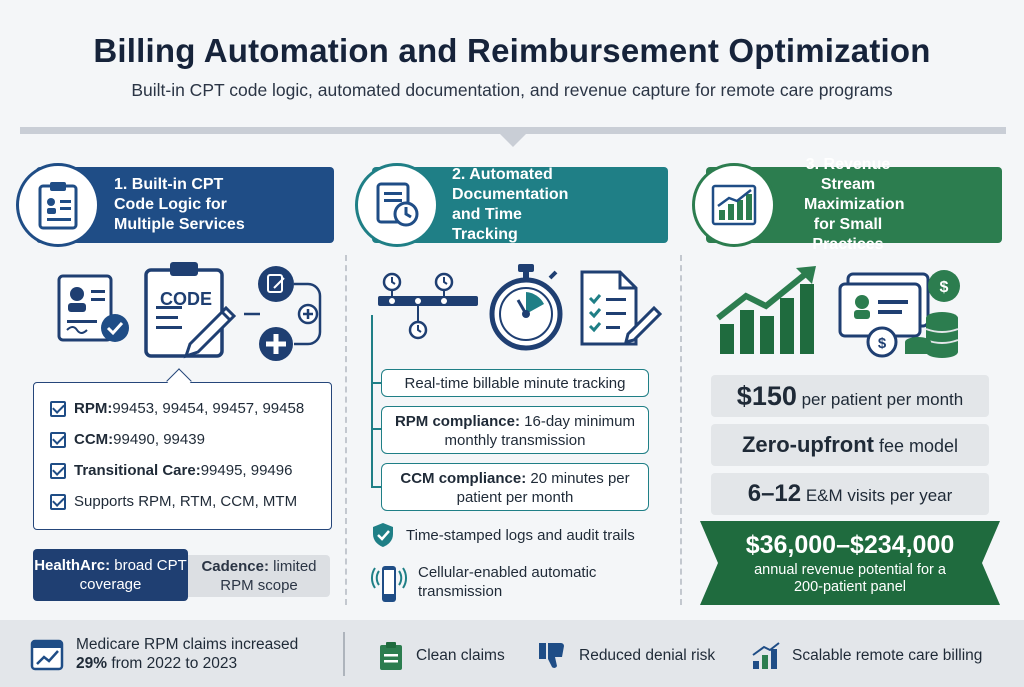 The image size is (1024, 687). What do you see at coordinates (647, 655) in the screenshot?
I see `footer-item-label: Reduced denial risk` at bounding box center [647, 655].